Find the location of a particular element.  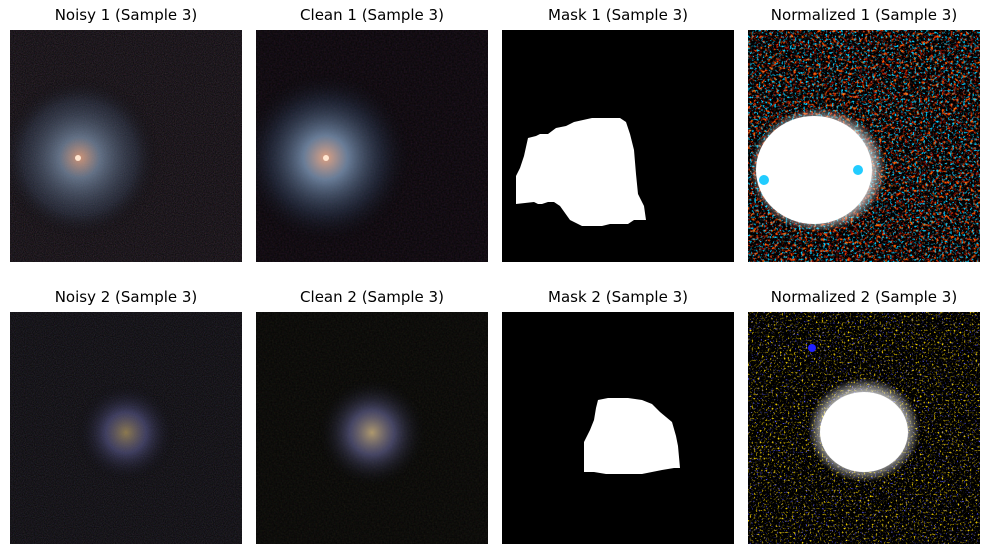

noisy-galaxy-2-graphic is located at coordinates (126, 428).